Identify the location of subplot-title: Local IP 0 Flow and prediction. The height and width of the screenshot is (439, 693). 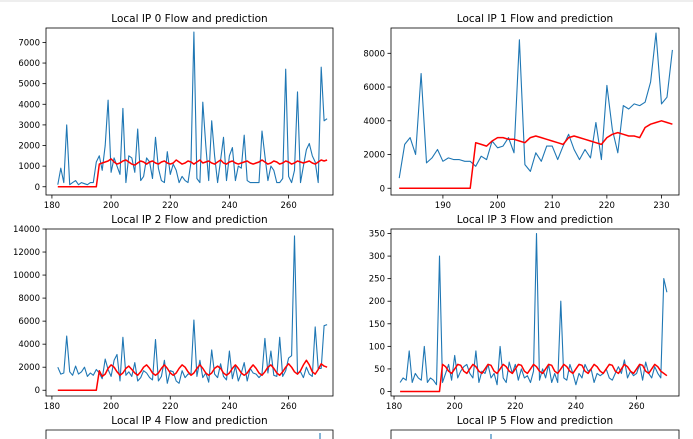
(189, 19).